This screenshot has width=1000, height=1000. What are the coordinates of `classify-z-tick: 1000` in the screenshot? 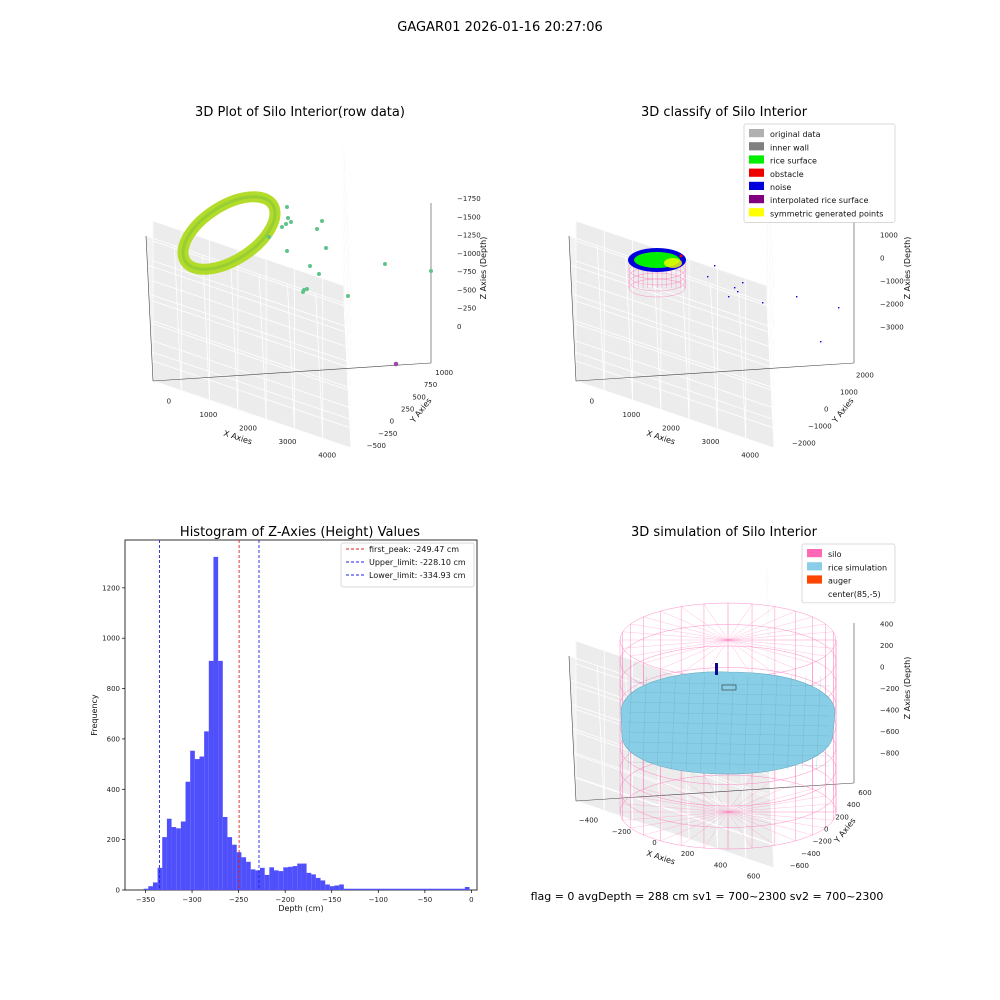 It's located at (889, 236).